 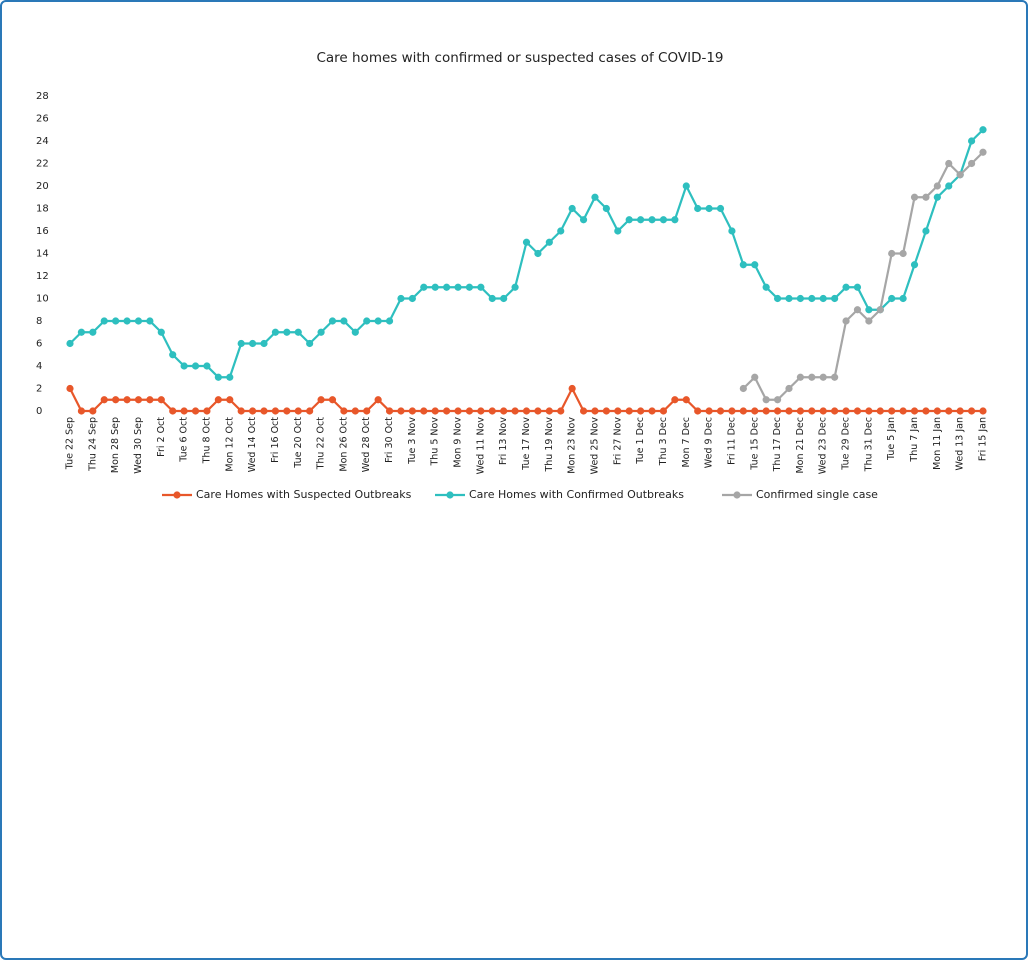 What do you see at coordinates (39, 366) in the screenshot?
I see `y-tick-label: 4` at bounding box center [39, 366].